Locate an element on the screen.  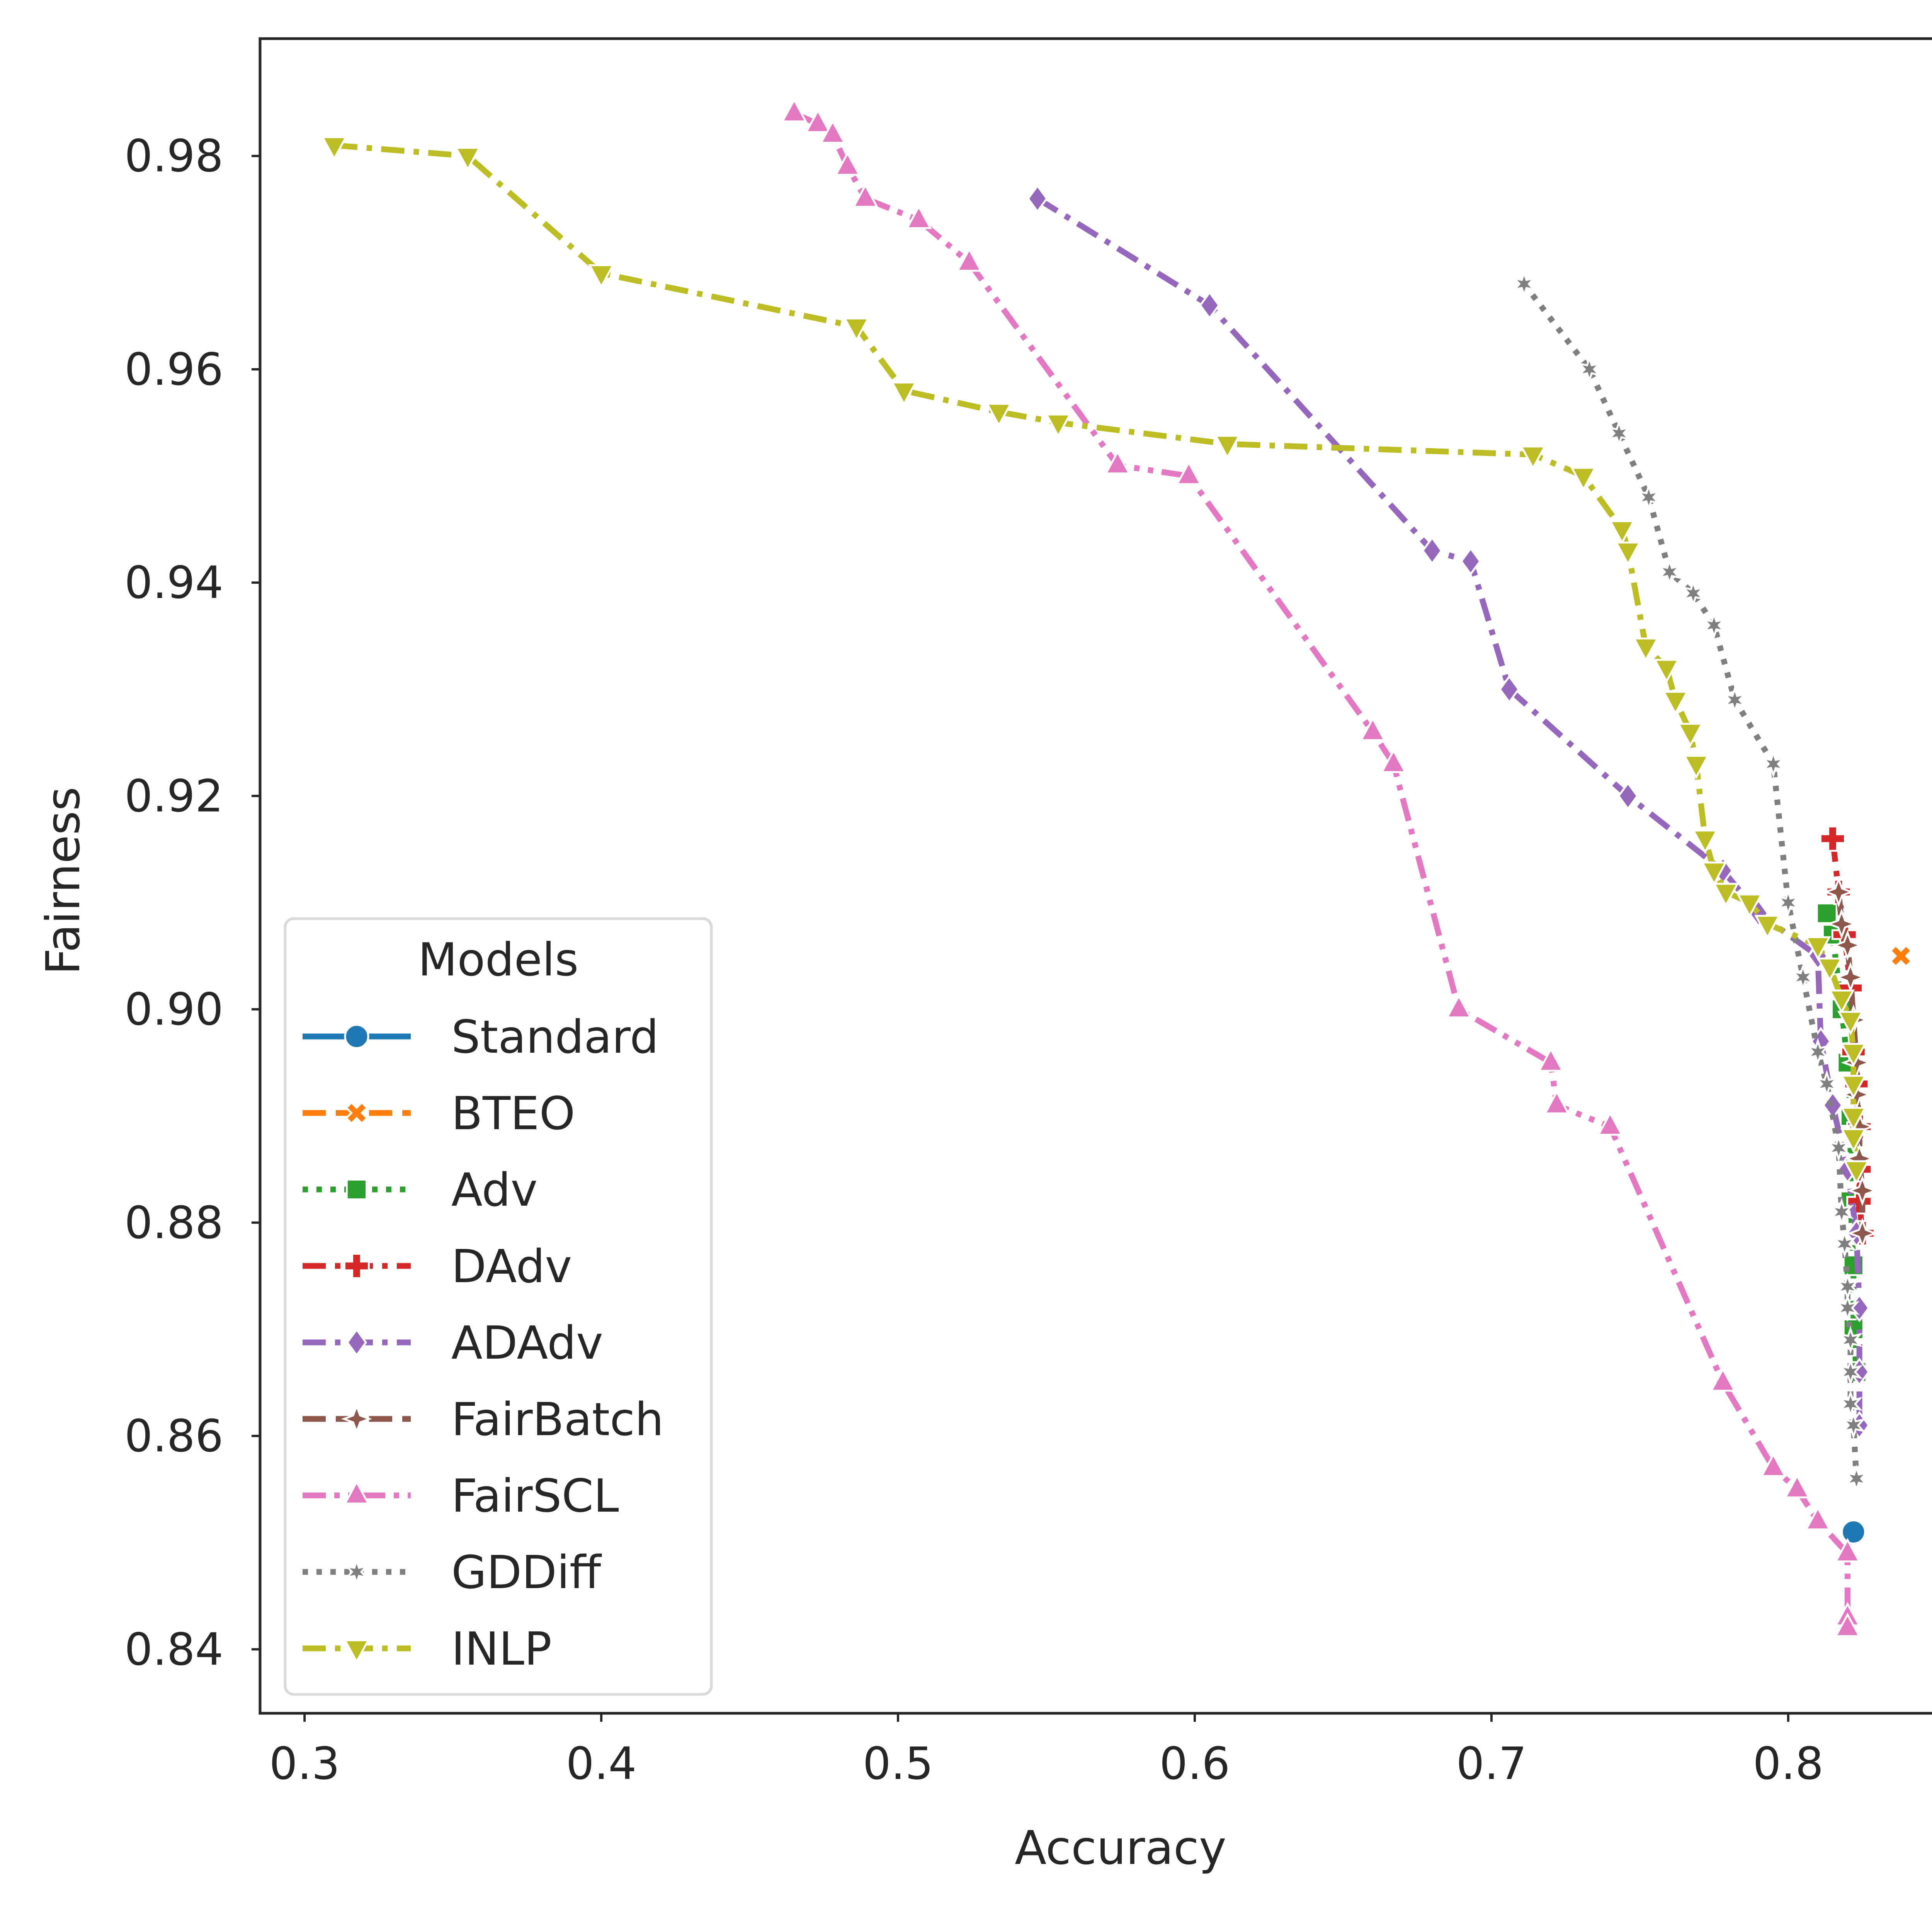
legend-marker-gddiff is located at coordinates (356, 1572).